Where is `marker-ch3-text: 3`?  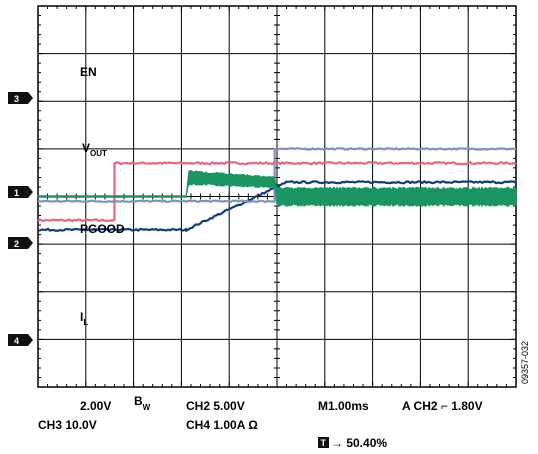
marker-ch3-text: 3 is located at coordinates (16, 99).